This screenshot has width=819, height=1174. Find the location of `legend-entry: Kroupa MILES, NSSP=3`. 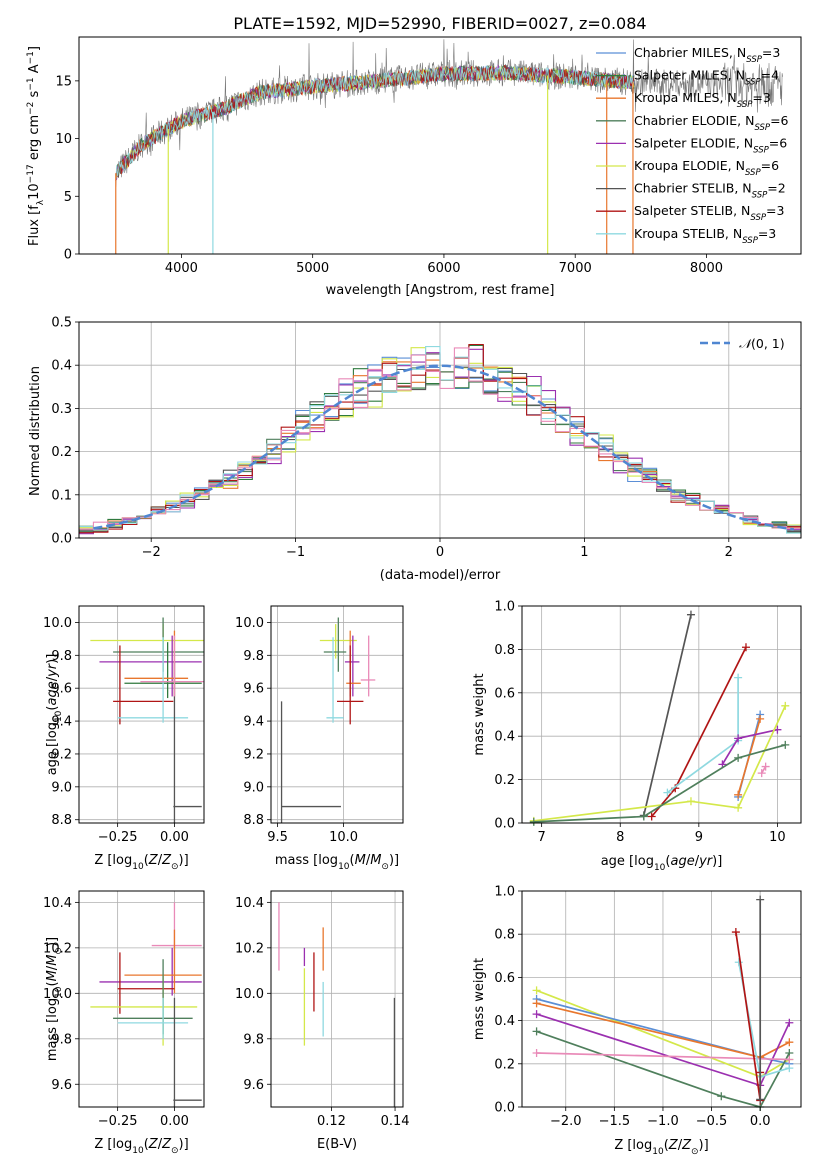

legend-entry: Kroupa MILES, NSSP=3 is located at coordinates (702, 100).